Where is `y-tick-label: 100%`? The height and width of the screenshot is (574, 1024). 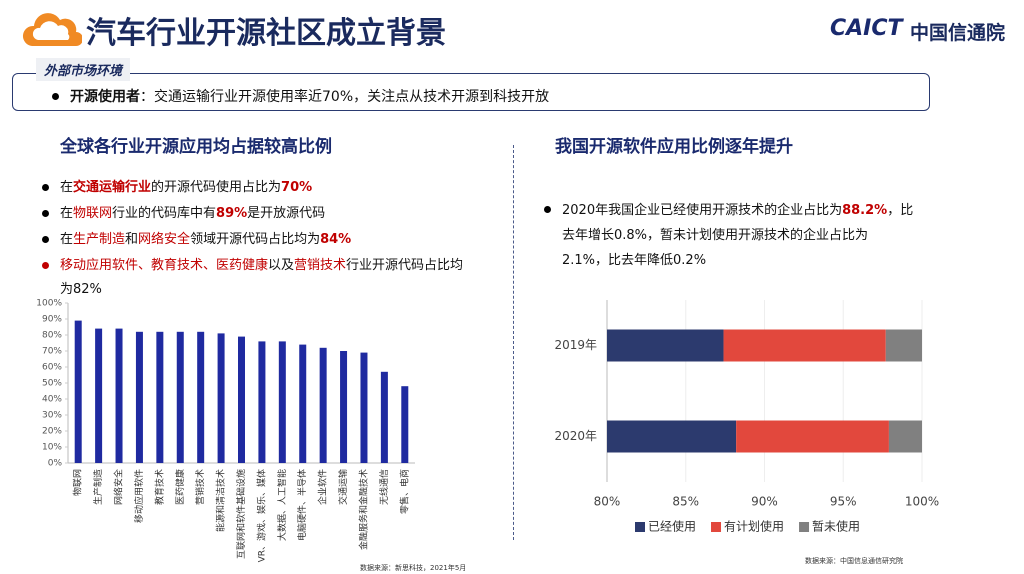 y-tick-label: 100% is located at coordinates (49, 304).